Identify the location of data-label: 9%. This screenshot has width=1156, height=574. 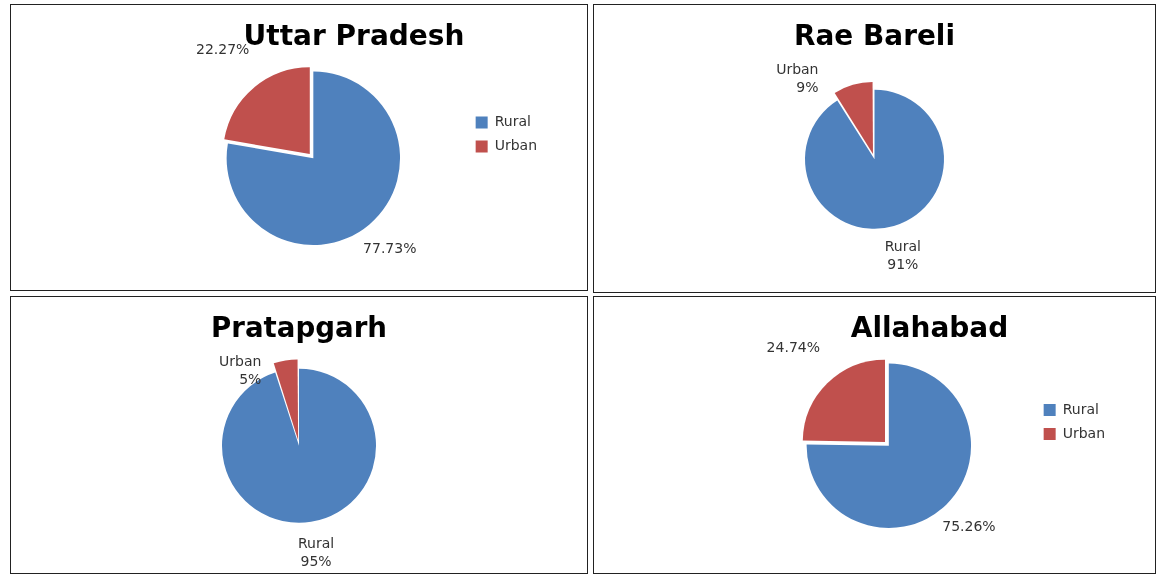
(807, 87).